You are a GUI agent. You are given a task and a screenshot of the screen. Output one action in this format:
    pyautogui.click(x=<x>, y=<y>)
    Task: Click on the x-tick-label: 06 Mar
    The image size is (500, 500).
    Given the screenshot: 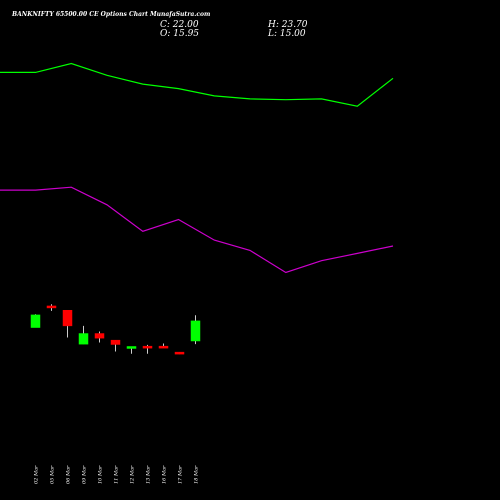 What is the action you would take?
    pyautogui.click(x=69, y=474)
    